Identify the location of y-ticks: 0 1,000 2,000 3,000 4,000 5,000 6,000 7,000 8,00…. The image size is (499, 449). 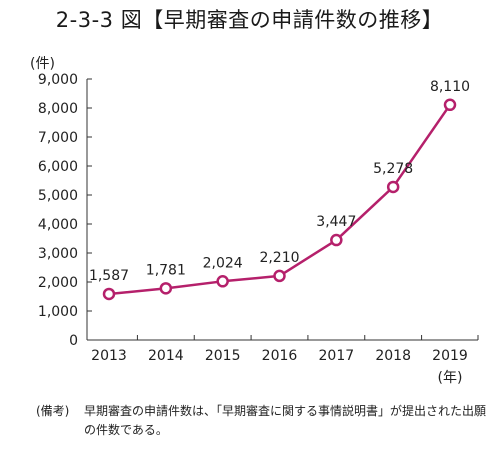
(65, 210).